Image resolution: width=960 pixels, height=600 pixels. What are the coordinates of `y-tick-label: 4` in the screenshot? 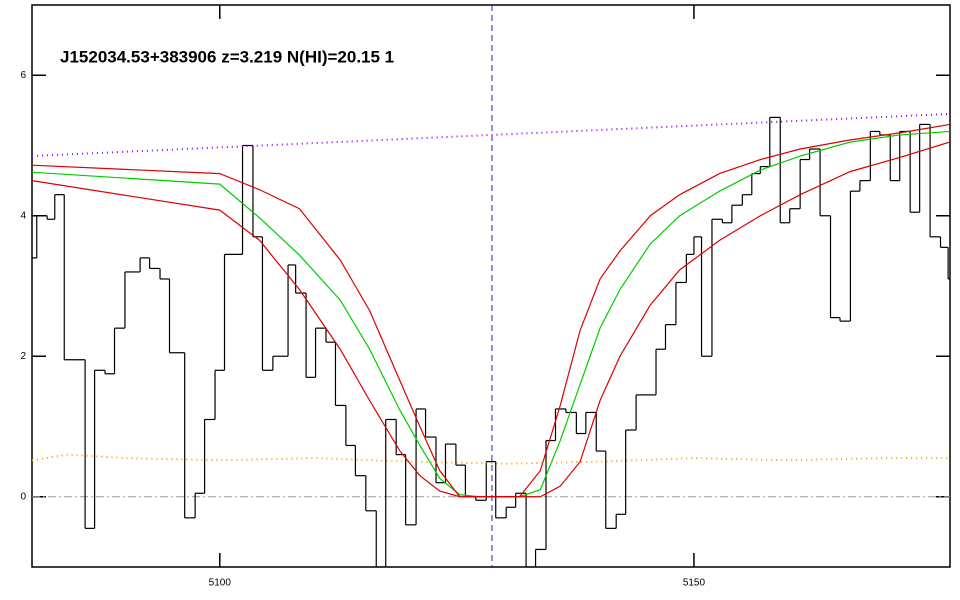 It's located at (23, 215).